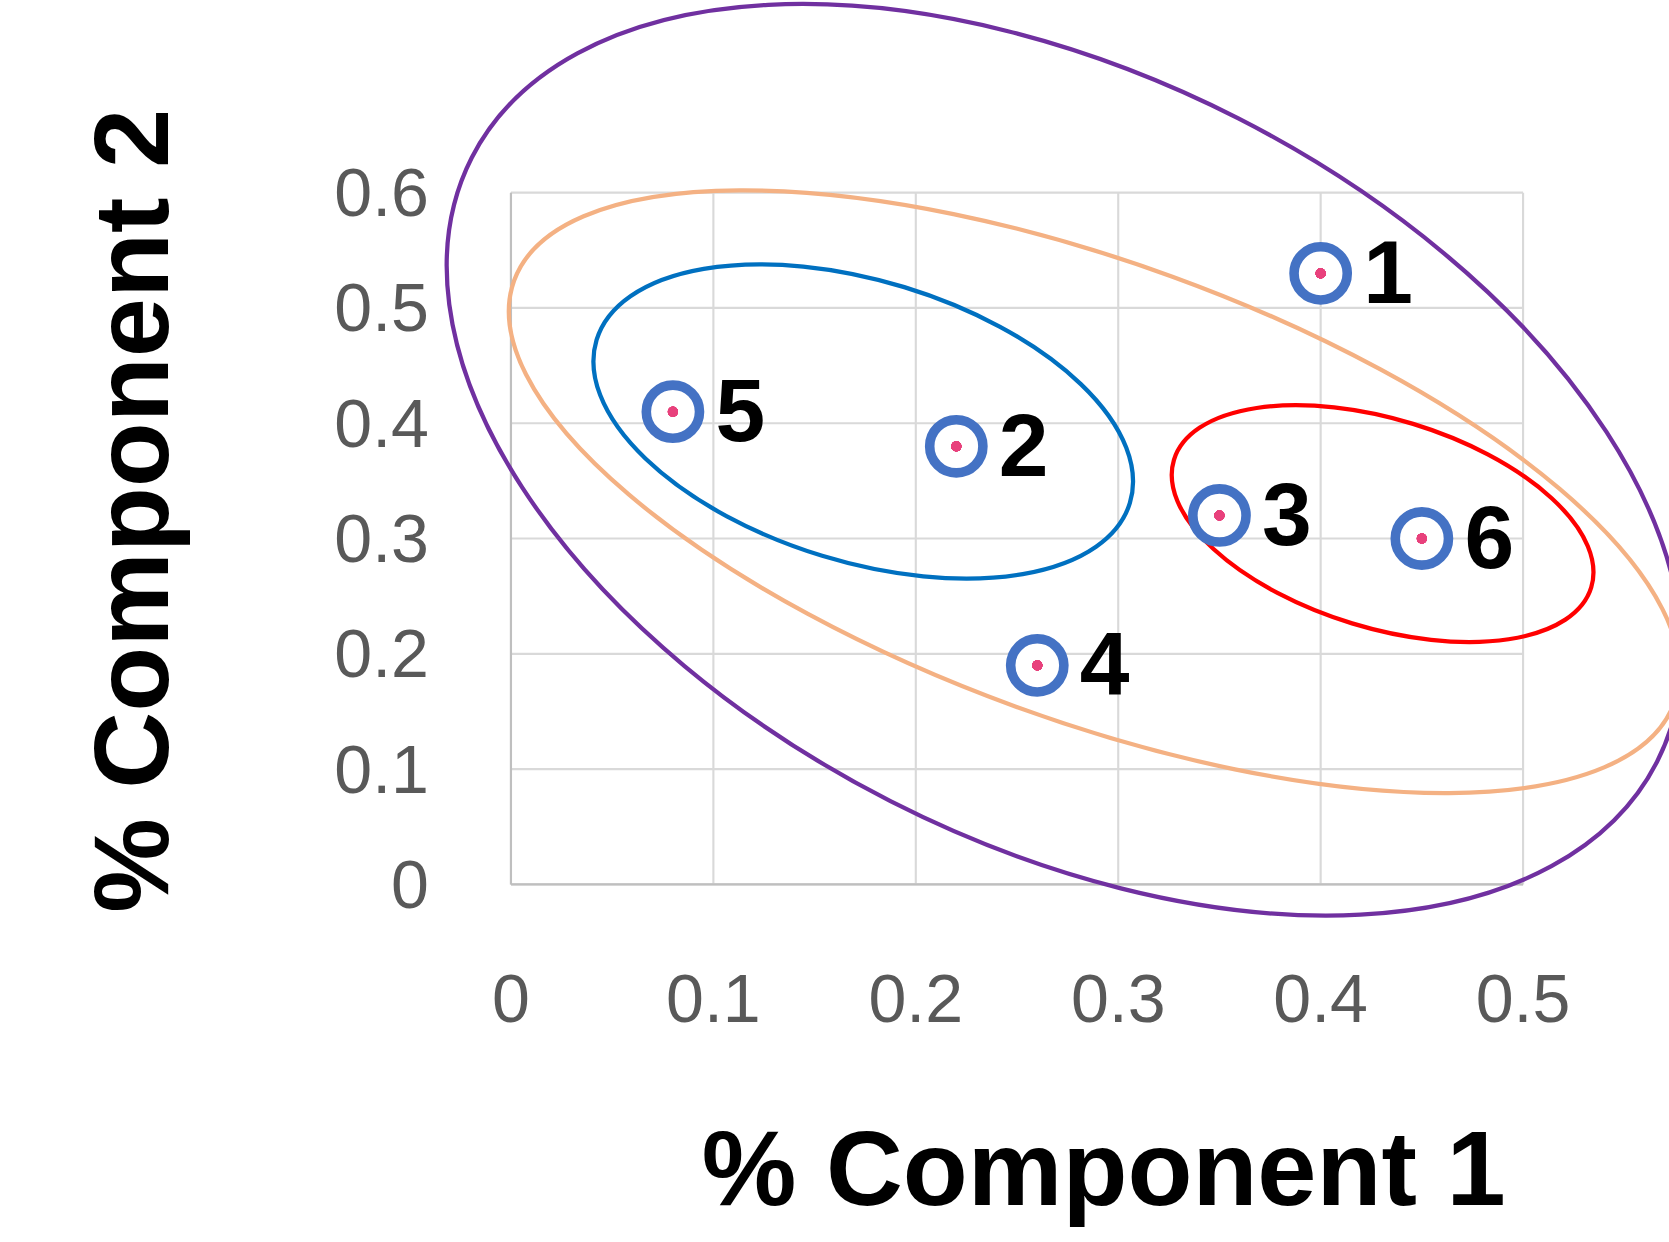 The image size is (1669, 1242). What do you see at coordinates (382, 537) in the screenshot?
I see `y-tick-label: 0.3` at bounding box center [382, 537].